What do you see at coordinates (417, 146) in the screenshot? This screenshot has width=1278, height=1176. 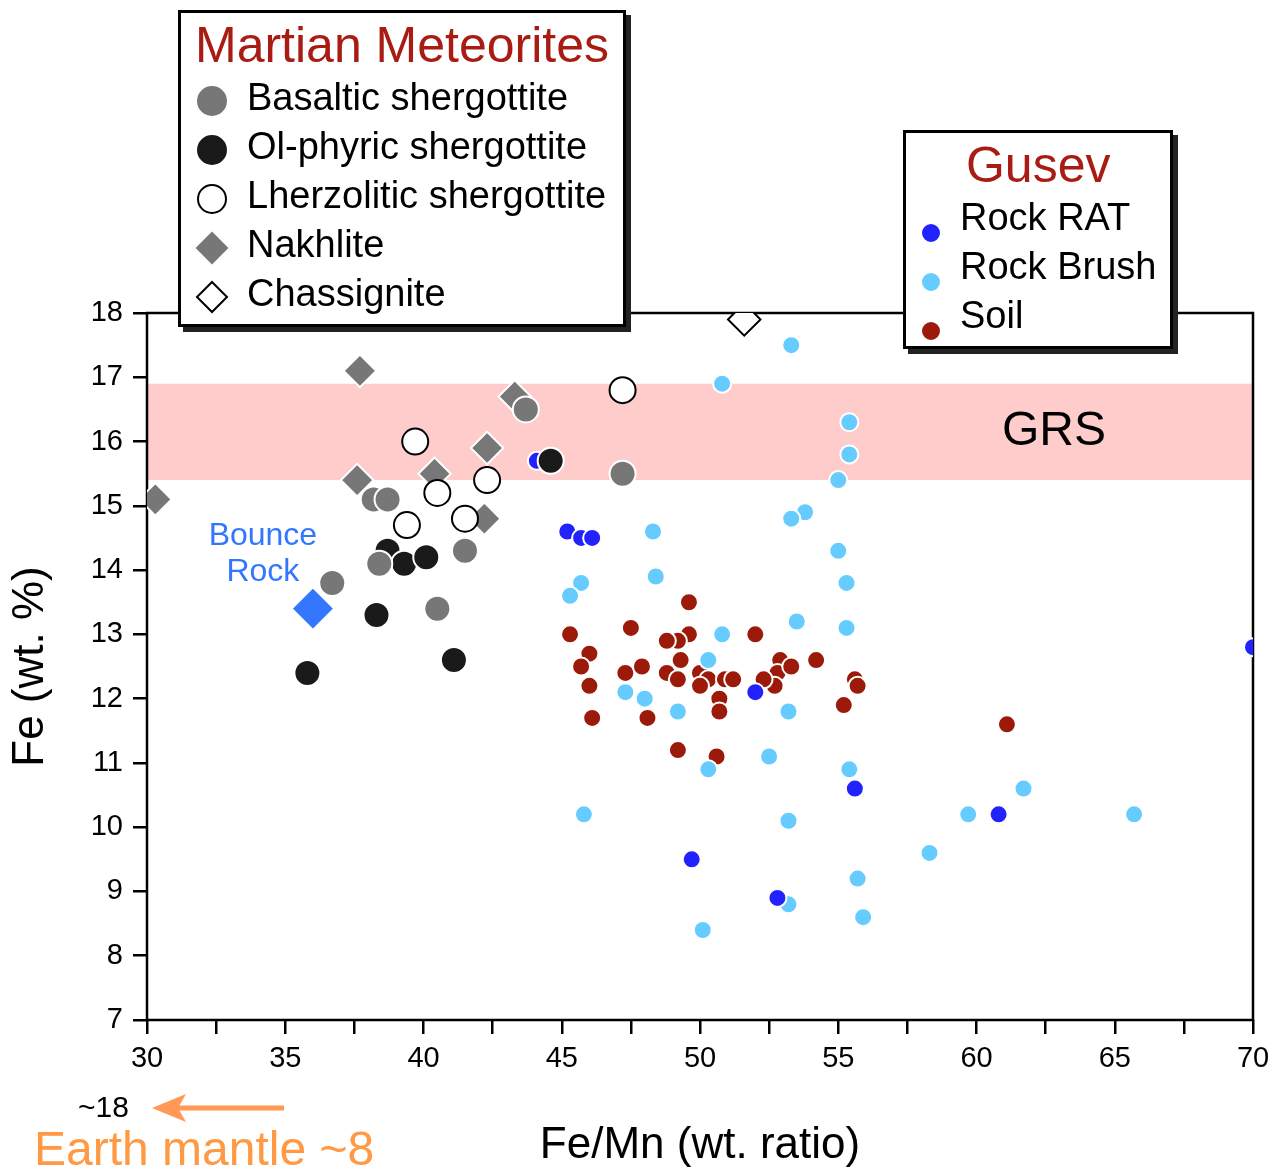 I see `legend-label: Ol-phyric shergottite` at bounding box center [417, 146].